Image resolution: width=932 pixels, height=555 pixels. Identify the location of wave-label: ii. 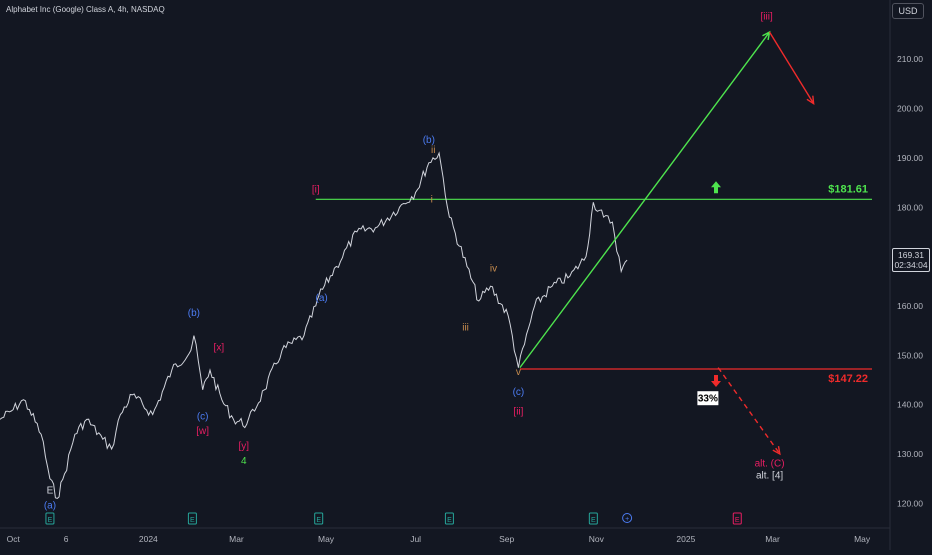
(433, 150).